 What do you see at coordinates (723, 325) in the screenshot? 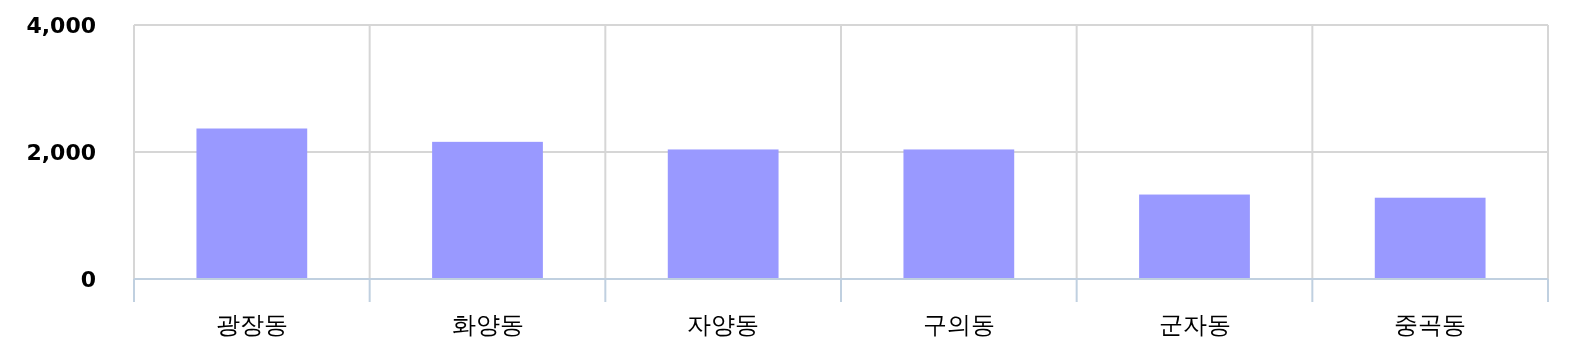
I see `x-tick-label: 자양동` at bounding box center [723, 325].